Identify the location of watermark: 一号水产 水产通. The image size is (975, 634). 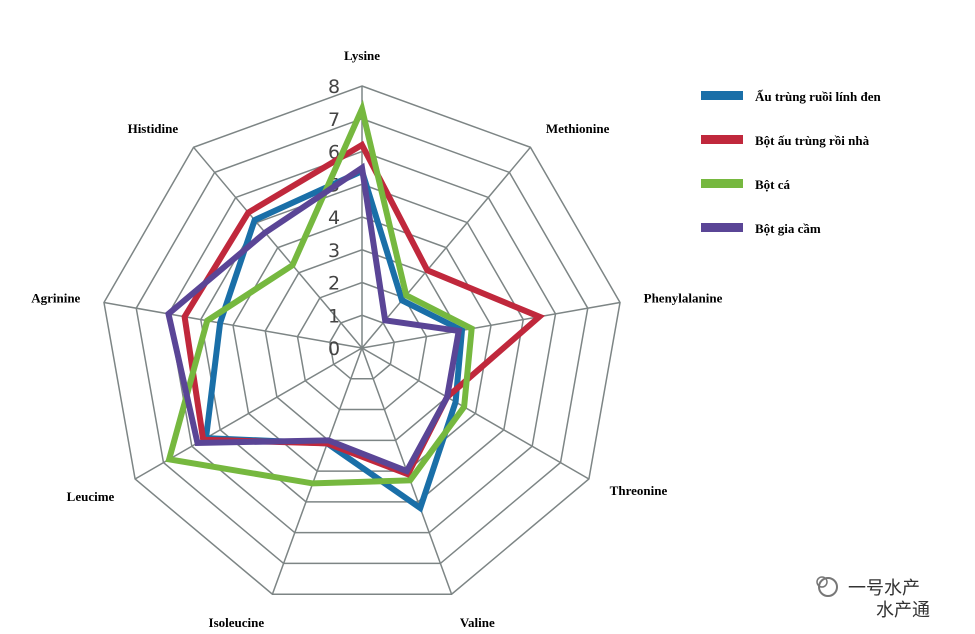
(873, 598).